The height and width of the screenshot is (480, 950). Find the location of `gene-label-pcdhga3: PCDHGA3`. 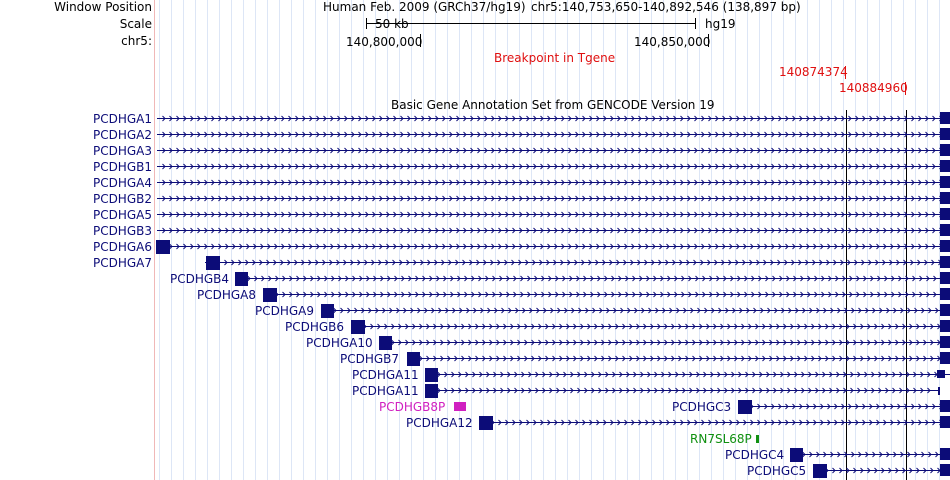

gene-label-pcdhga3: PCDHGA3 is located at coordinates (122, 151).